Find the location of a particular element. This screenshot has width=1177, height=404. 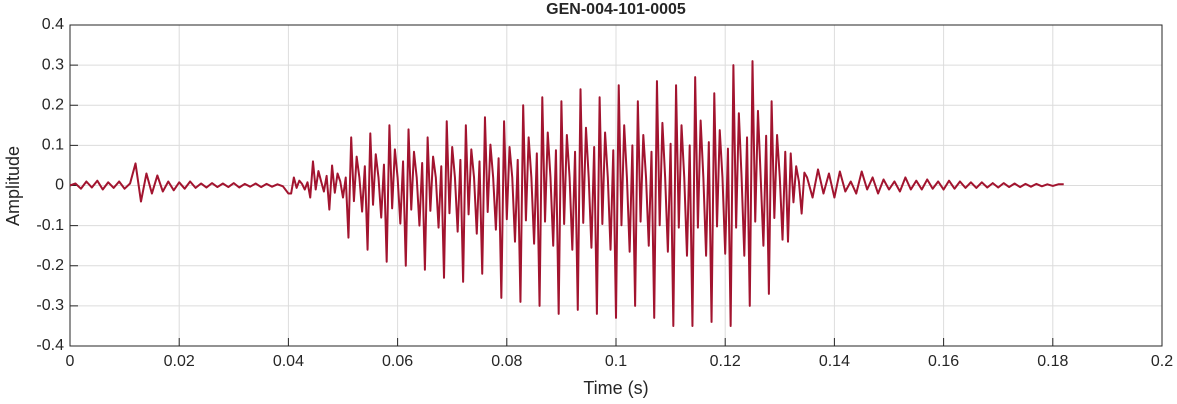

y-tick-label: 0.4 is located at coordinates (53, 24).